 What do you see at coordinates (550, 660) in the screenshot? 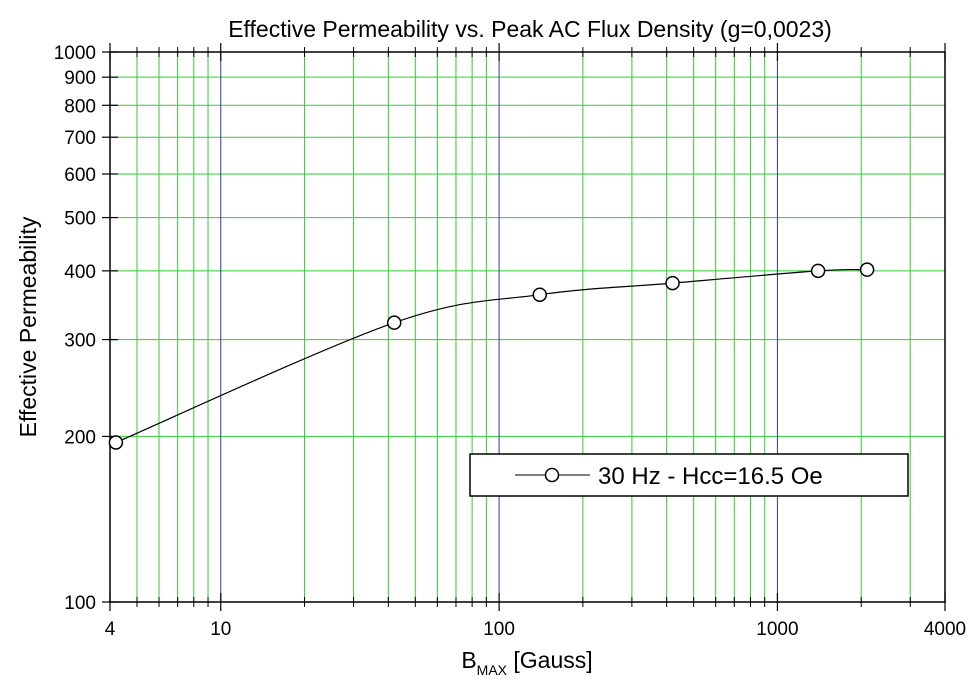
I see `x-axis-label-rest: [Gauss]` at bounding box center [550, 660].